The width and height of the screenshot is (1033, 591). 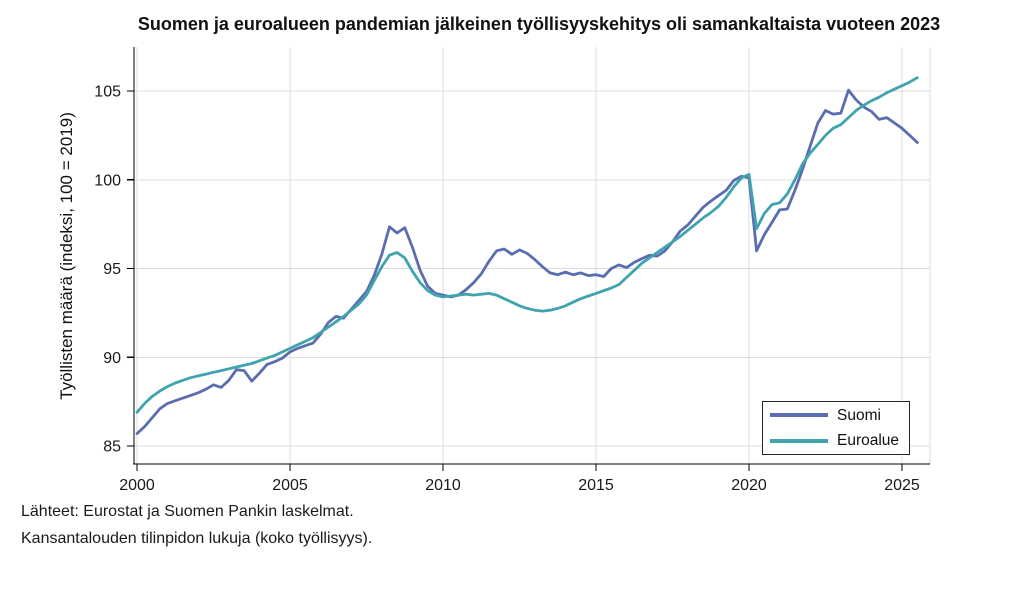 I want to click on legend-line-sample-suomi, so click(x=799, y=415).